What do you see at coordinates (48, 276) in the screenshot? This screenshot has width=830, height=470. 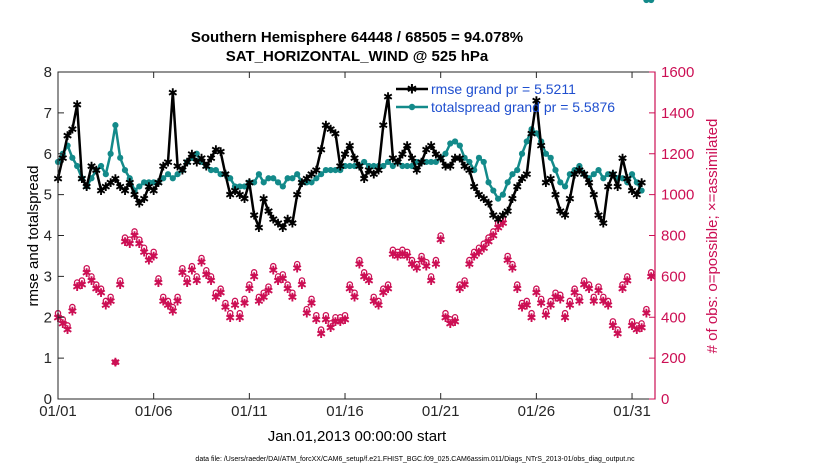 I see `y-tick-label: 3` at bounding box center [48, 276].